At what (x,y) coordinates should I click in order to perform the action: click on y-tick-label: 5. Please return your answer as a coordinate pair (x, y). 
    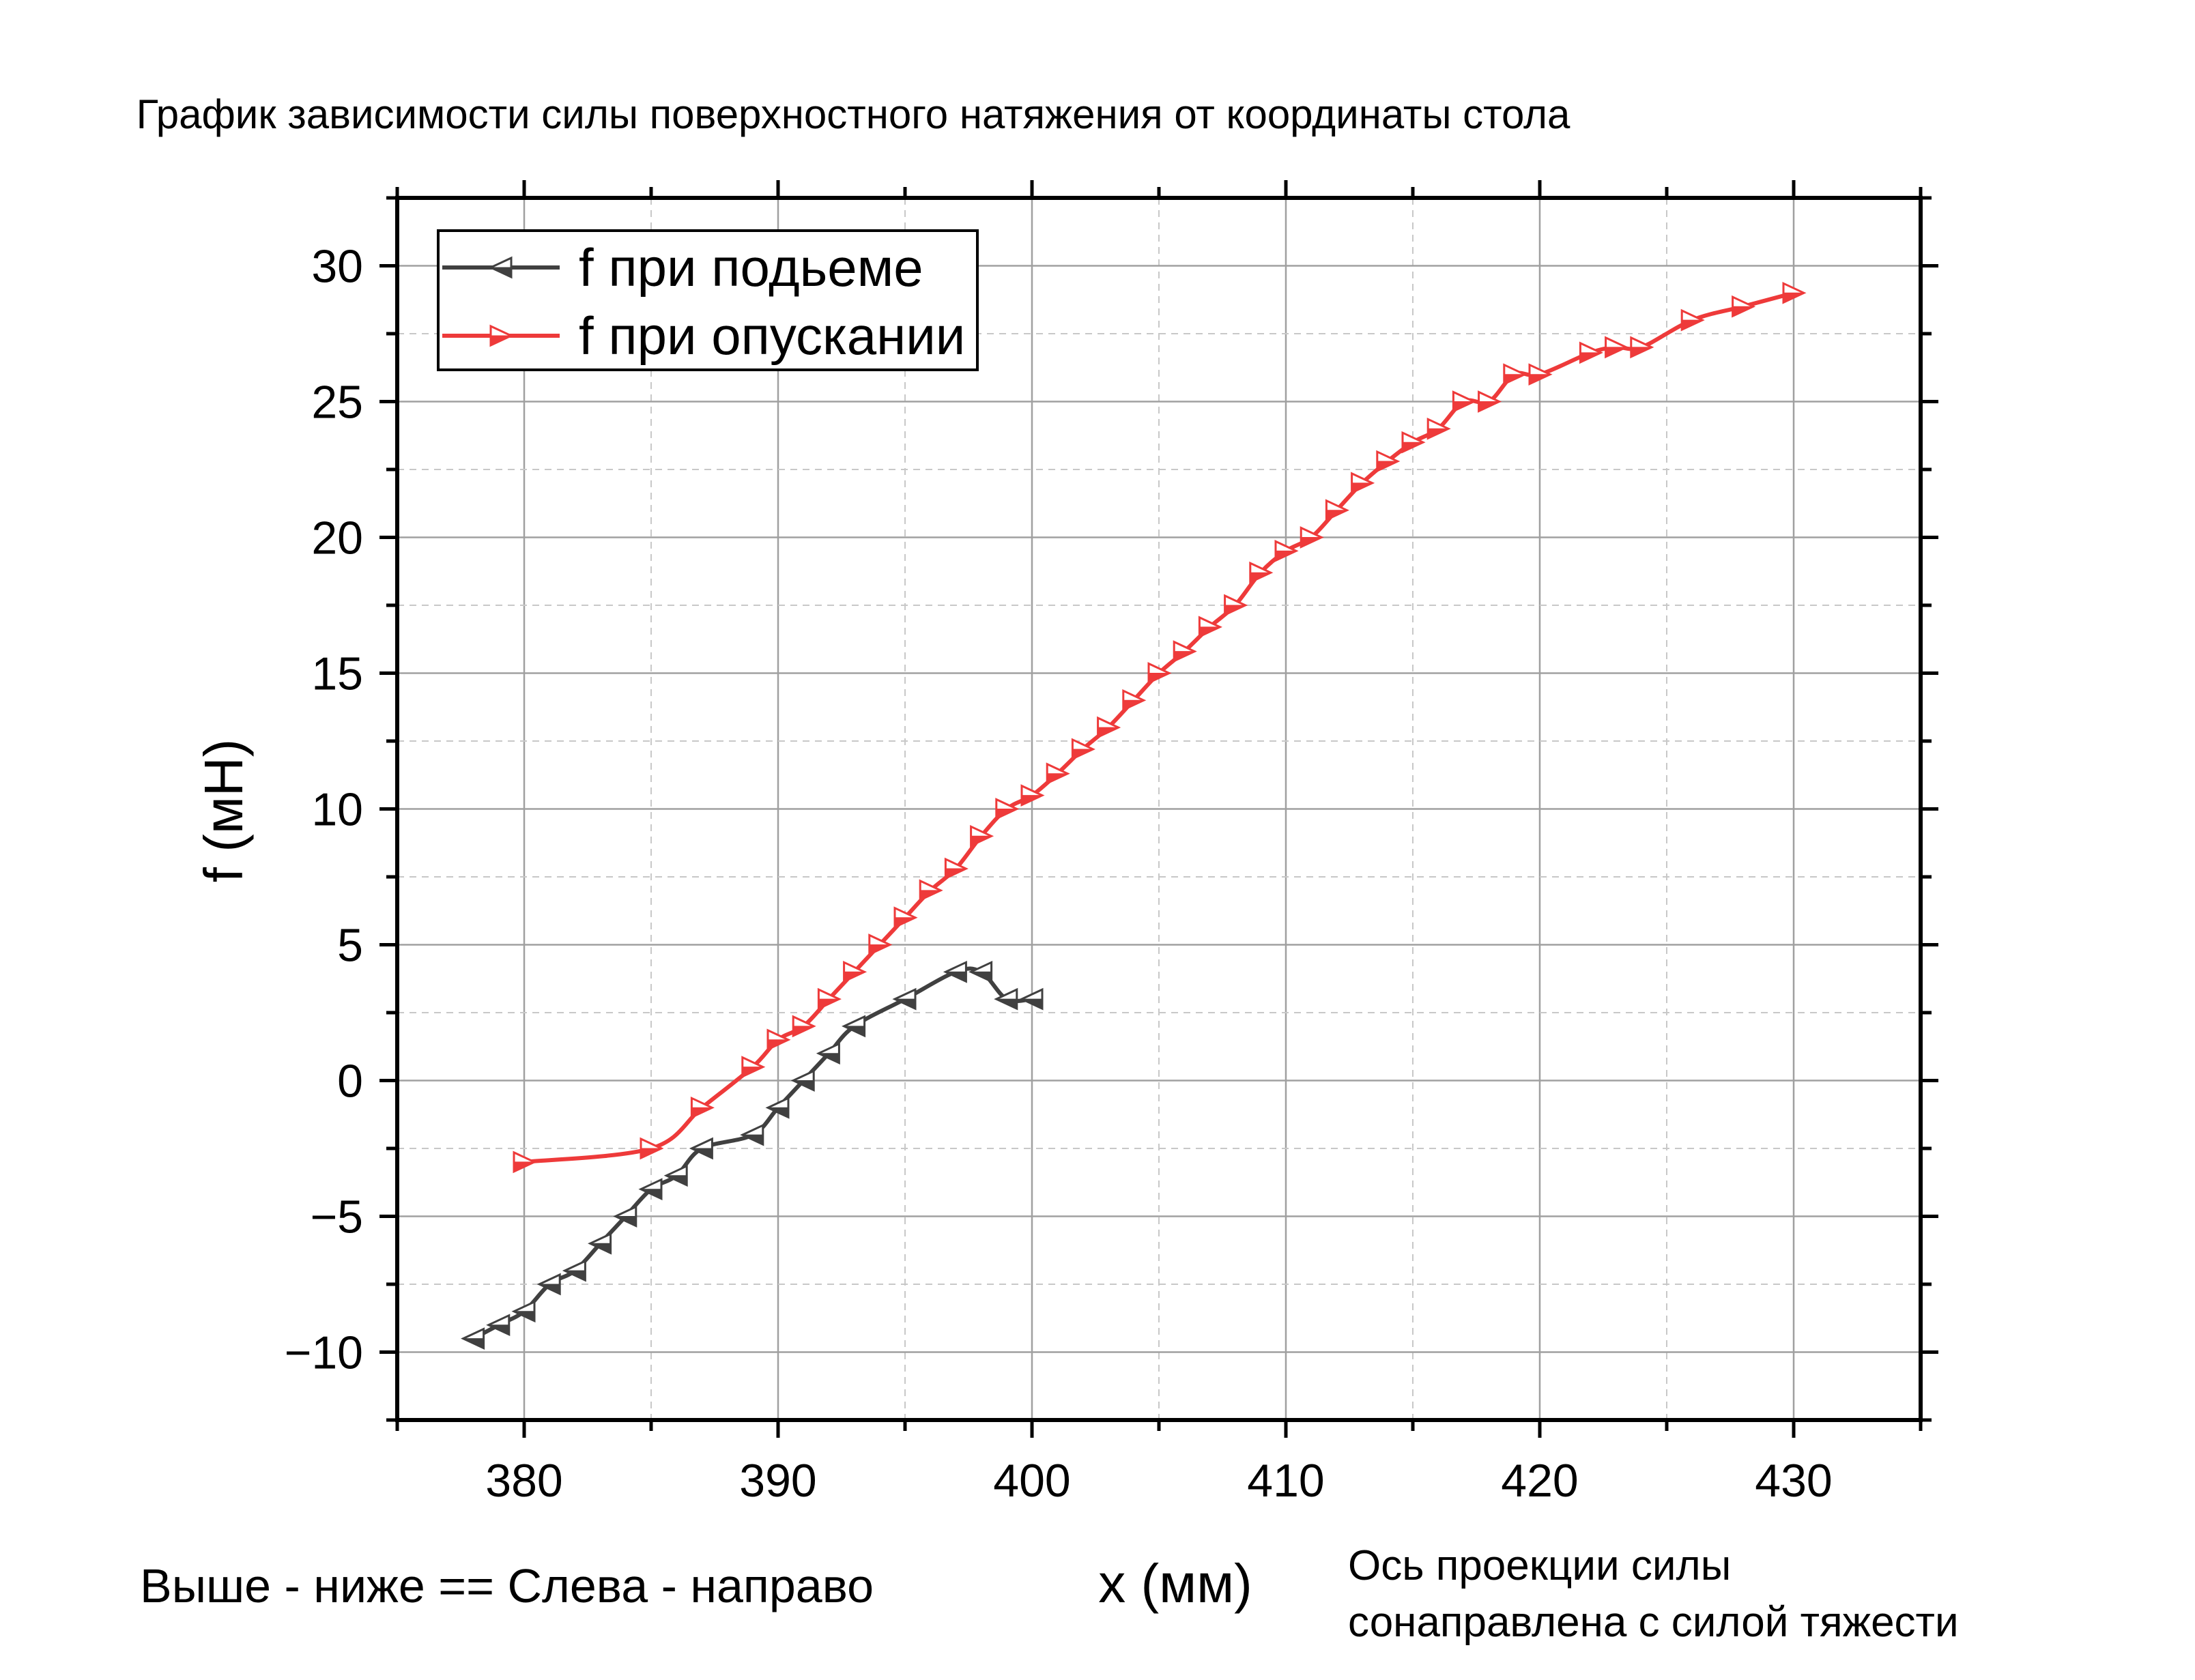
    Looking at the image, I should click on (350, 946).